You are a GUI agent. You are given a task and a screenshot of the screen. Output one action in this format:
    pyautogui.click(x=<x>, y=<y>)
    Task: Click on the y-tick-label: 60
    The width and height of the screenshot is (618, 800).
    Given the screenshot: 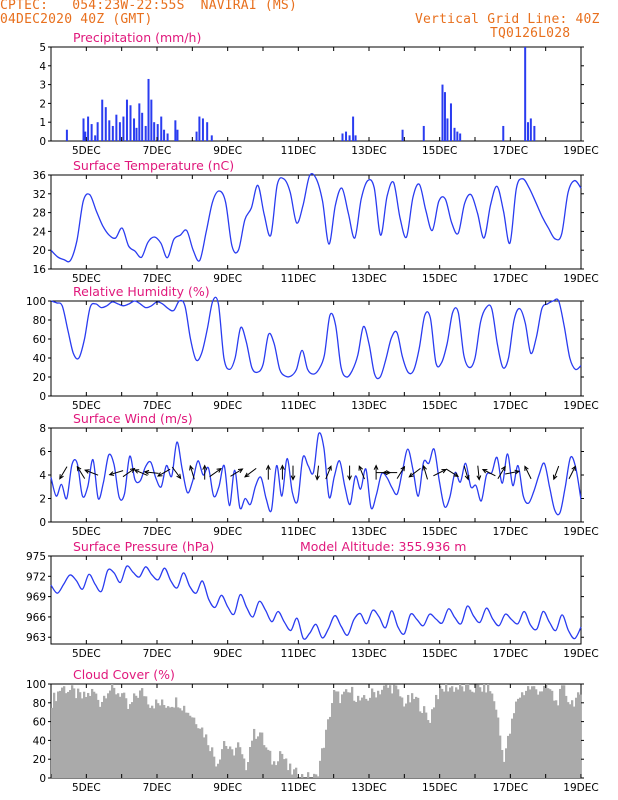 What is the action you would take?
    pyautogui.click(x=39, y=723)
    